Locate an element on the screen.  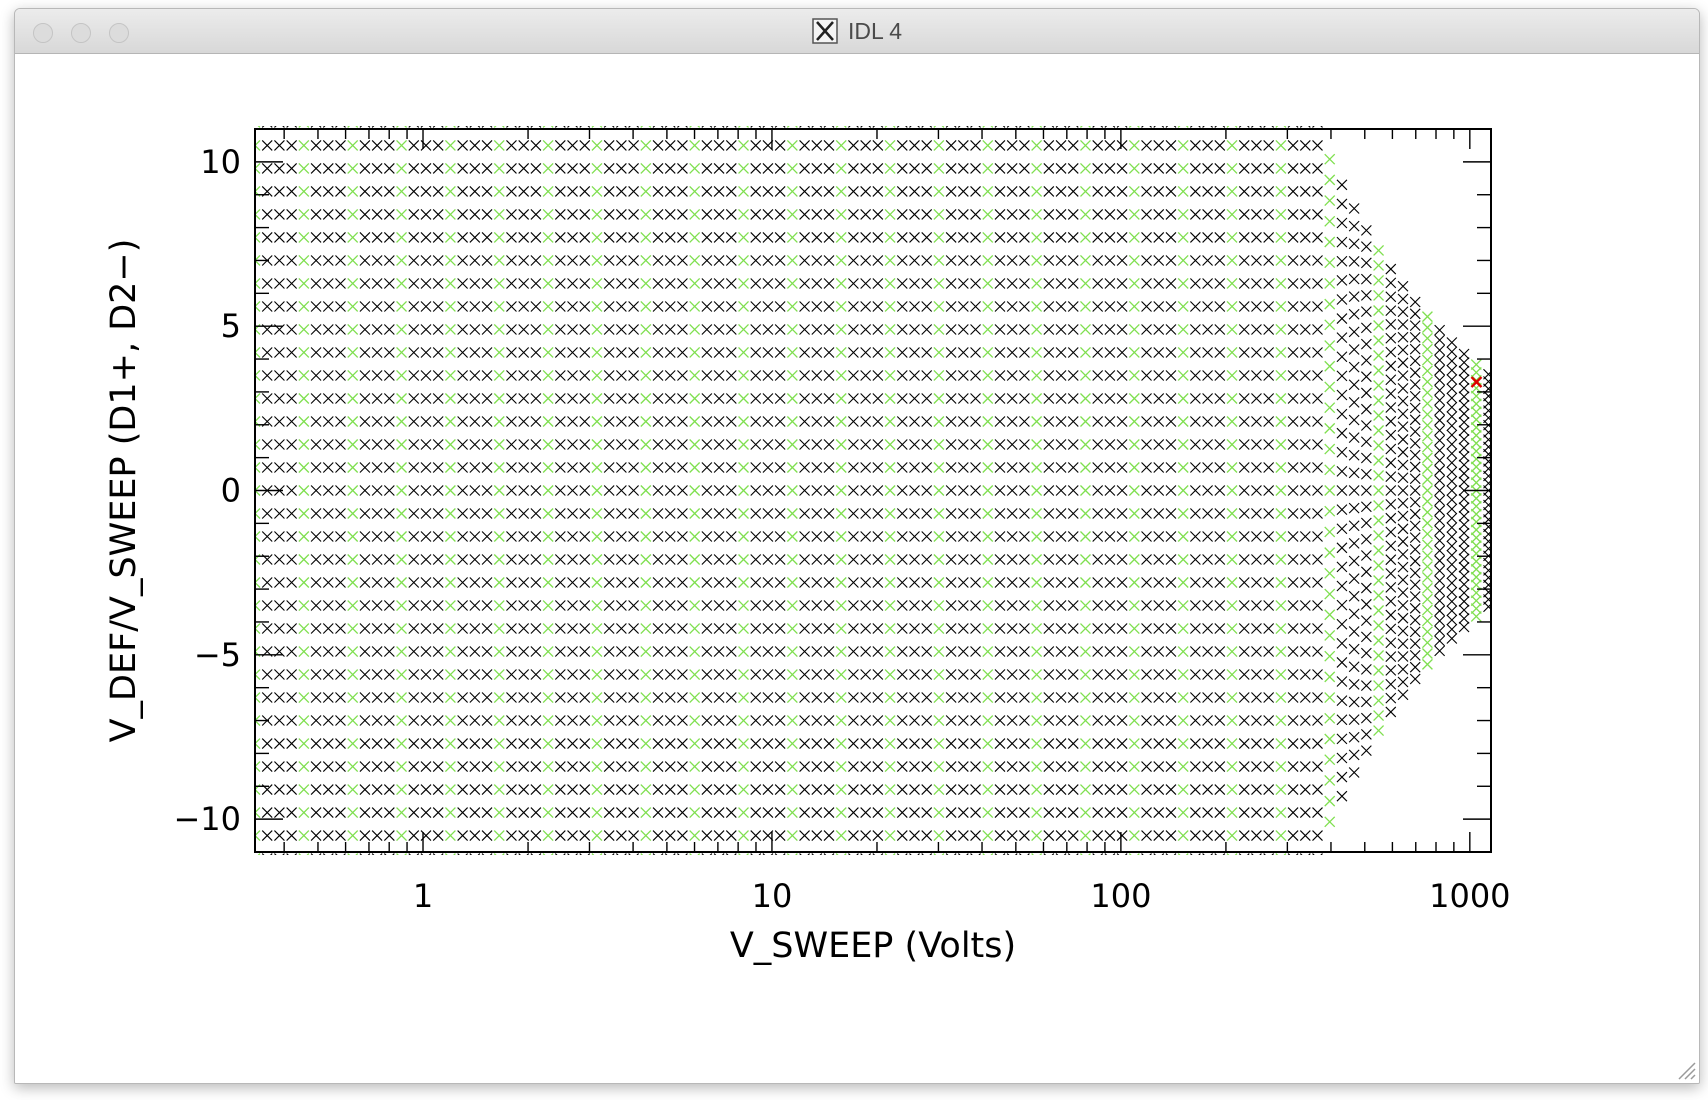
title-bar: IDL 4 is located at coordinates (857, 31).